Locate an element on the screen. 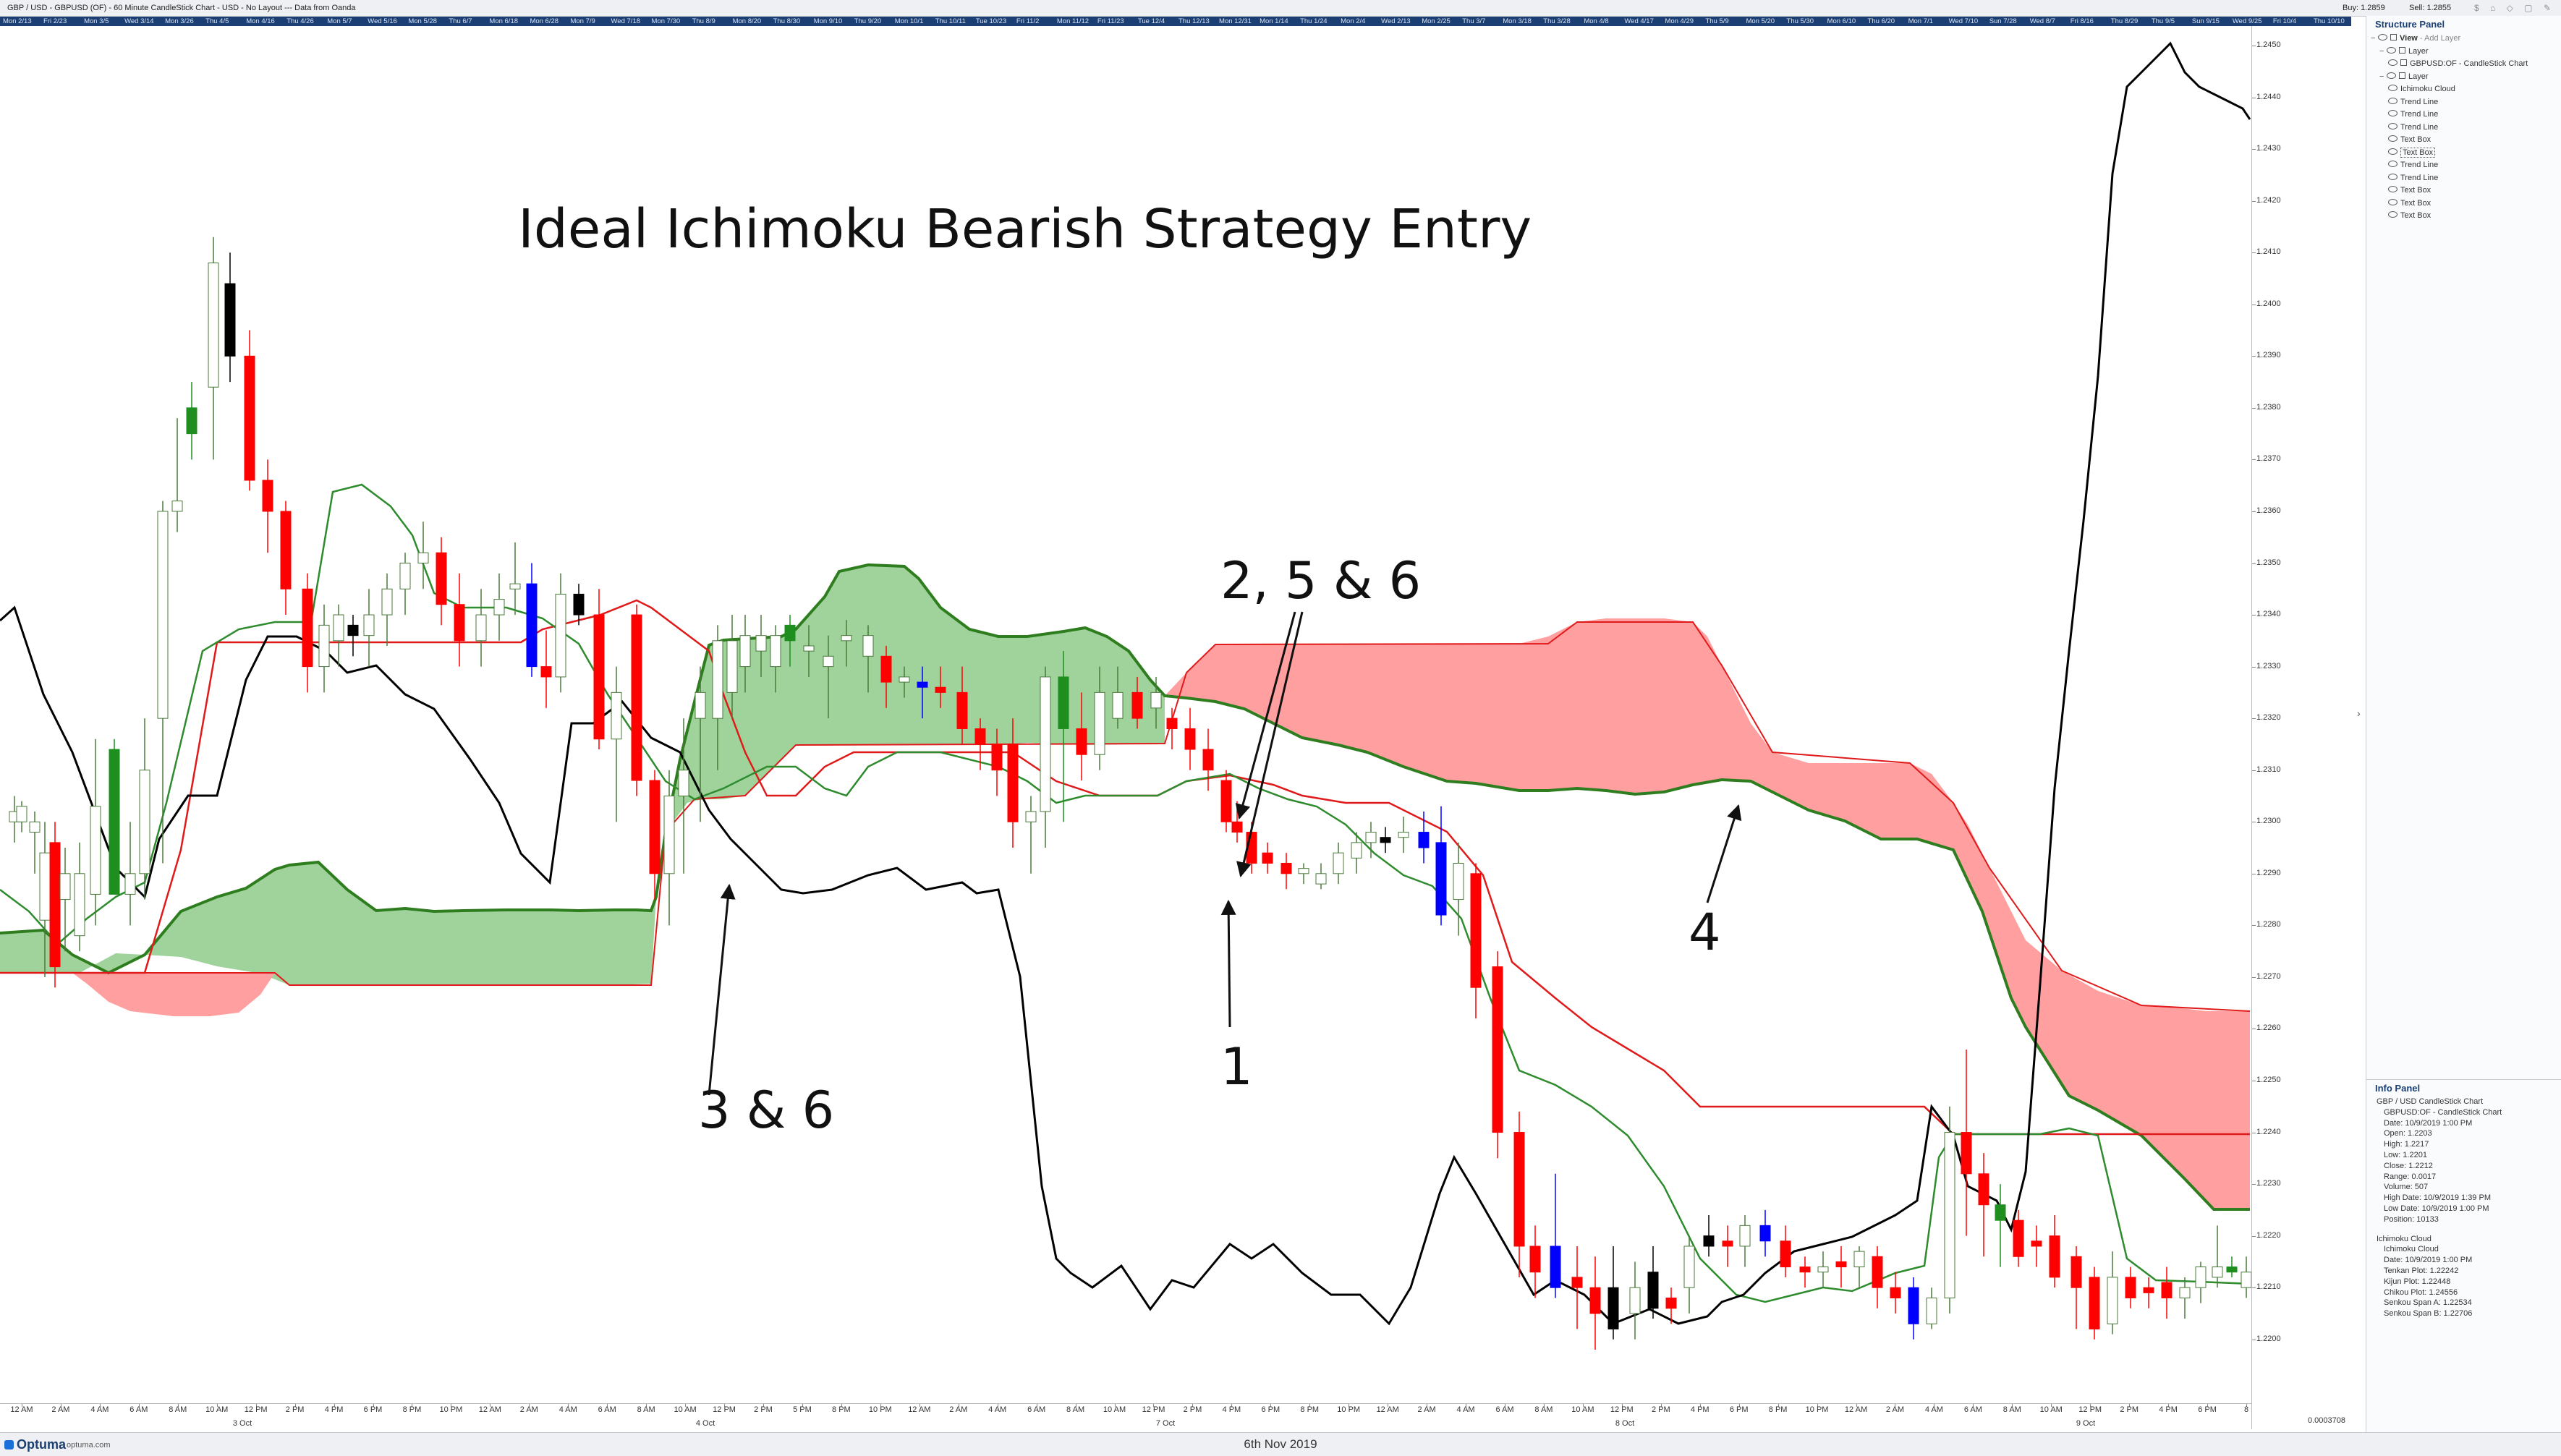  date-range-label: Mon 3/26 is located at coordinates (179, 21).